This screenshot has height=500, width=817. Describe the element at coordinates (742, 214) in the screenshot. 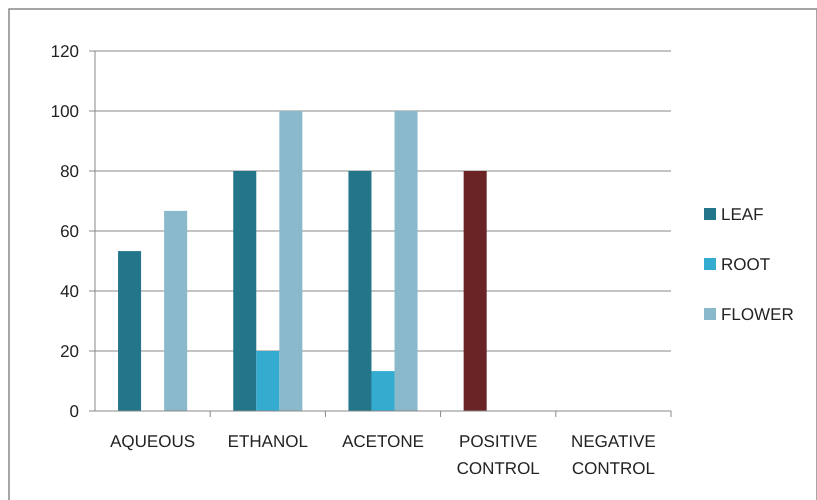

I see `legend-label: LEAF` at that location.